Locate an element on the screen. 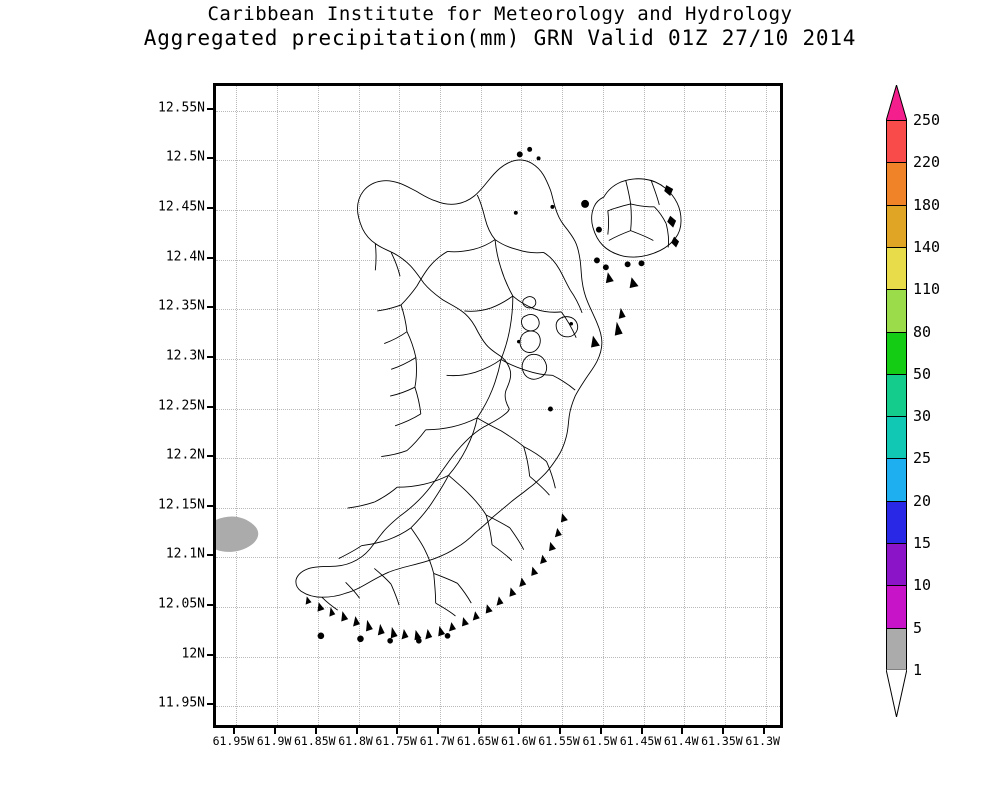 The image size is (1000, 800). colorbar-tick-label: 110 is located at coordinates (927, 289).